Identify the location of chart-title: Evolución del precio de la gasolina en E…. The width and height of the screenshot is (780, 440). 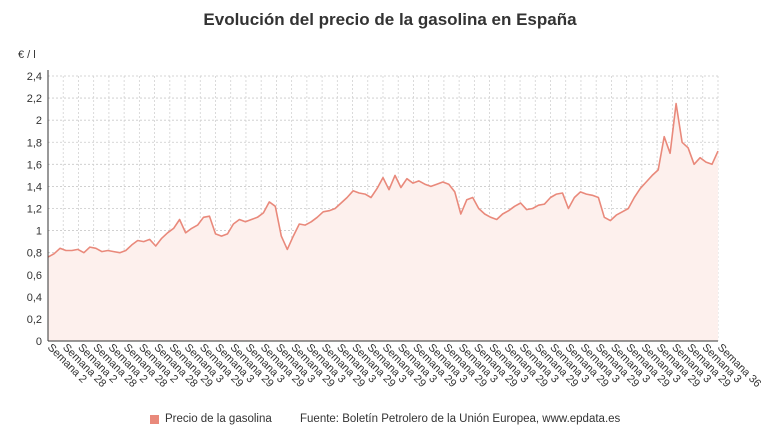
(390, 19).